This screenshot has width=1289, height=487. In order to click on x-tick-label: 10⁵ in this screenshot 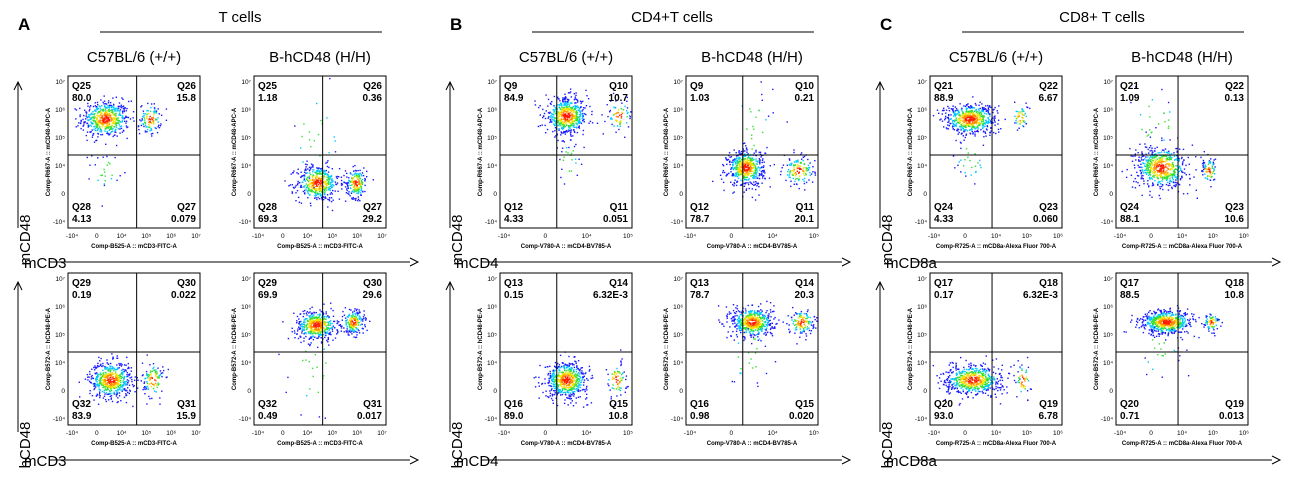, I will do `click(146, 236)`.